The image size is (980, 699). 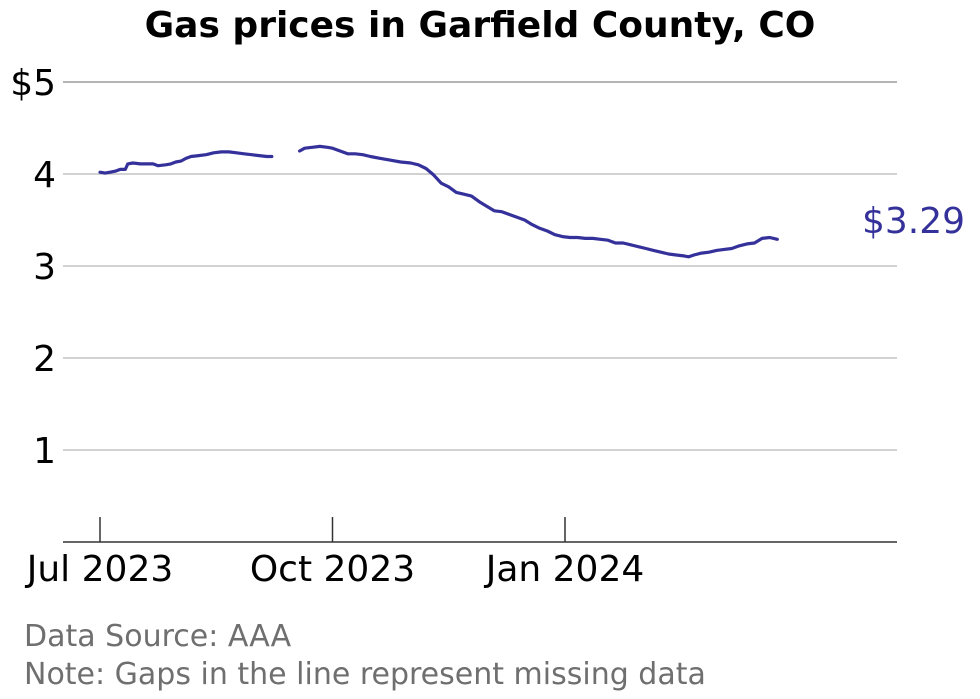 What do you see at coordinates (44, 175) in the screenshot?
I see `y-tick-label-4: 4` at bounding box center [44, 175].